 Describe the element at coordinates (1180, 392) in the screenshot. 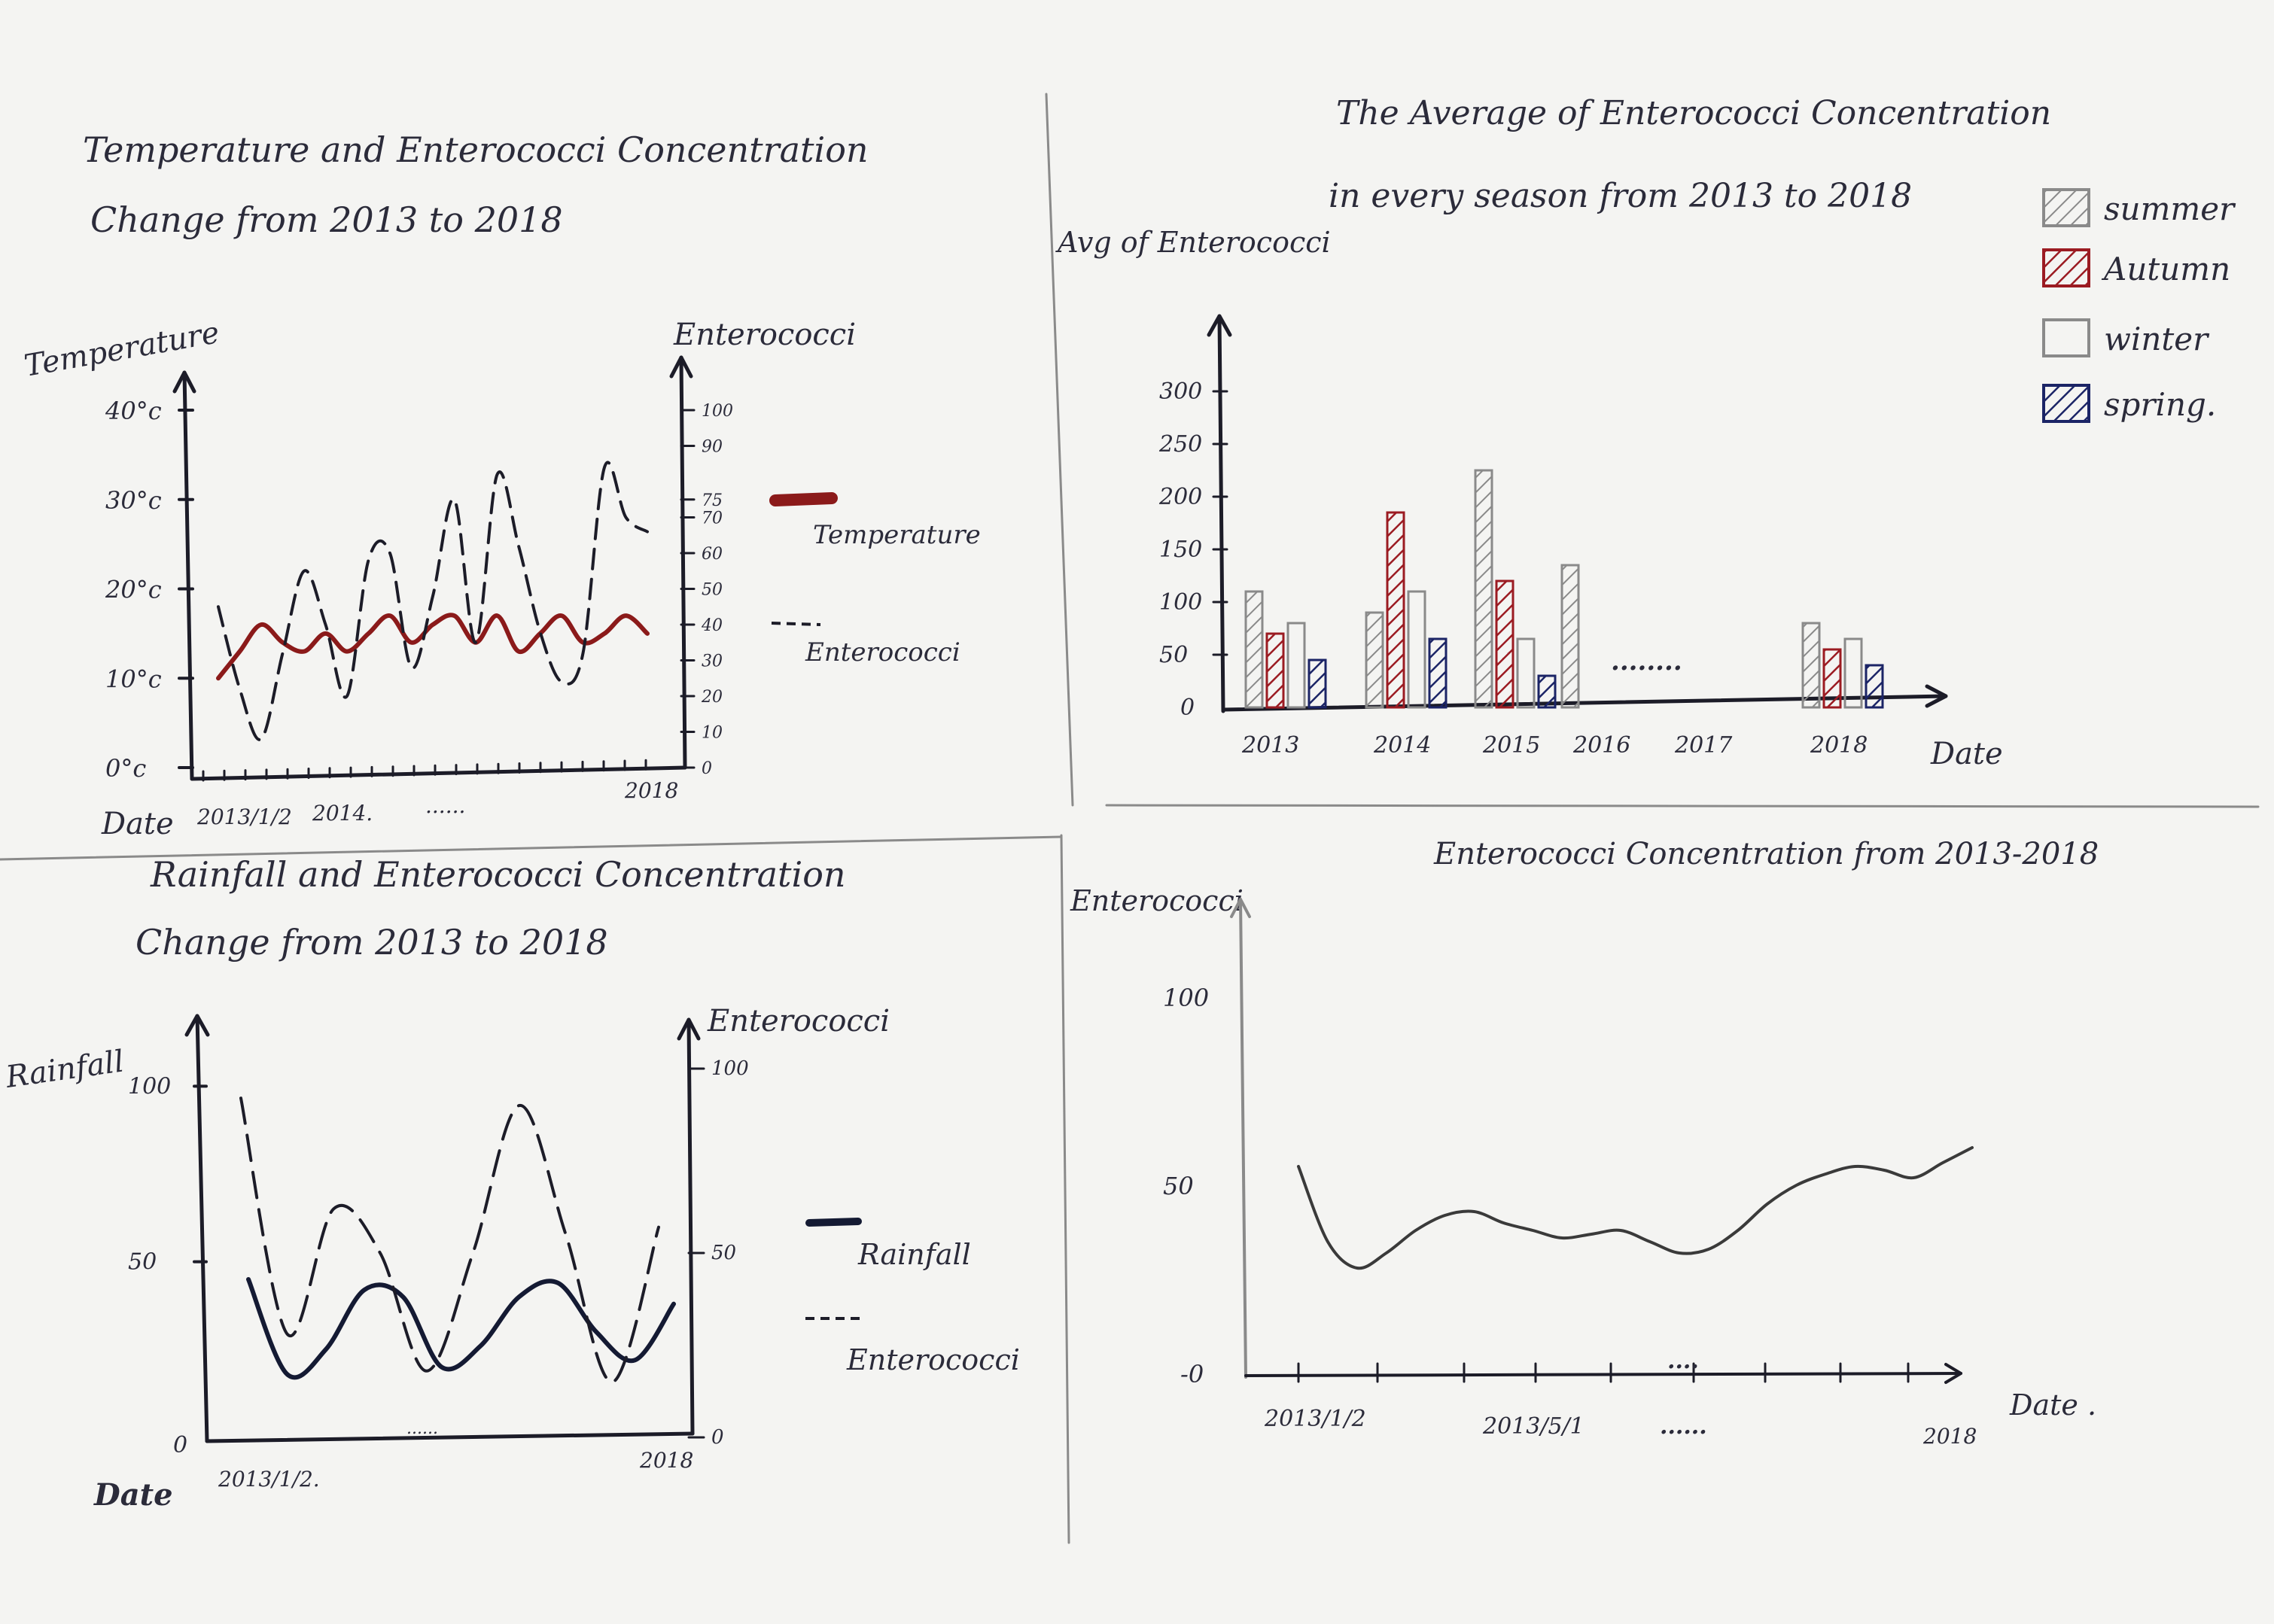

I see `season-y-tick-label: 300` at that location.